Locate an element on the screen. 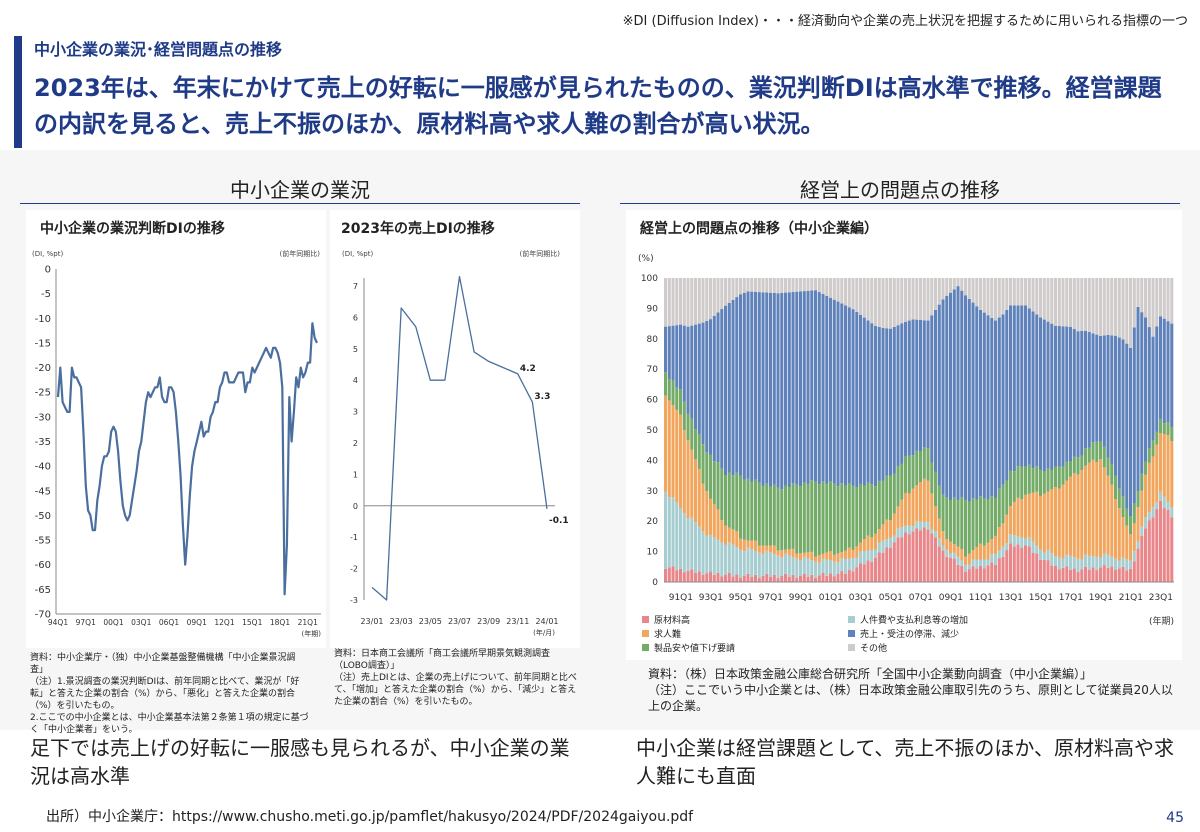 This screenshot has height=832, width=1200. chart3-x-tick-11: 13Q1 is located at coordinates (1011, 598).